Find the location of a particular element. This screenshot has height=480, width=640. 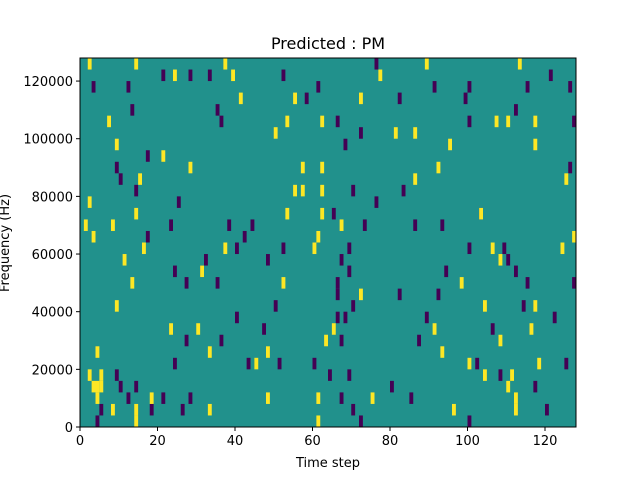

x-tick-label: 120 is located at coordinates (545, 441).